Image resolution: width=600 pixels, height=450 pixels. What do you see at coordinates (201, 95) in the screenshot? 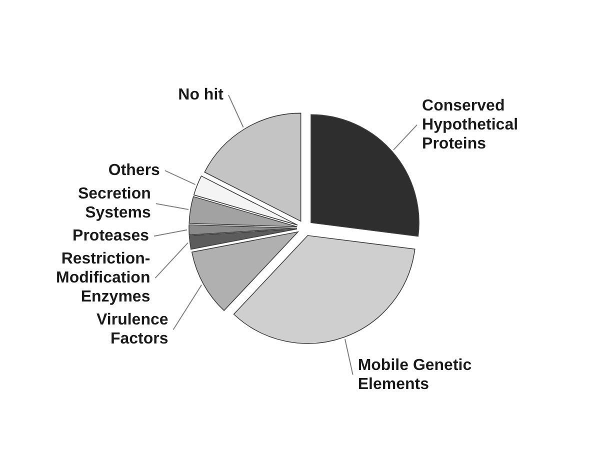
I see `slice-label: No hit` at bounding box center [201, 95].